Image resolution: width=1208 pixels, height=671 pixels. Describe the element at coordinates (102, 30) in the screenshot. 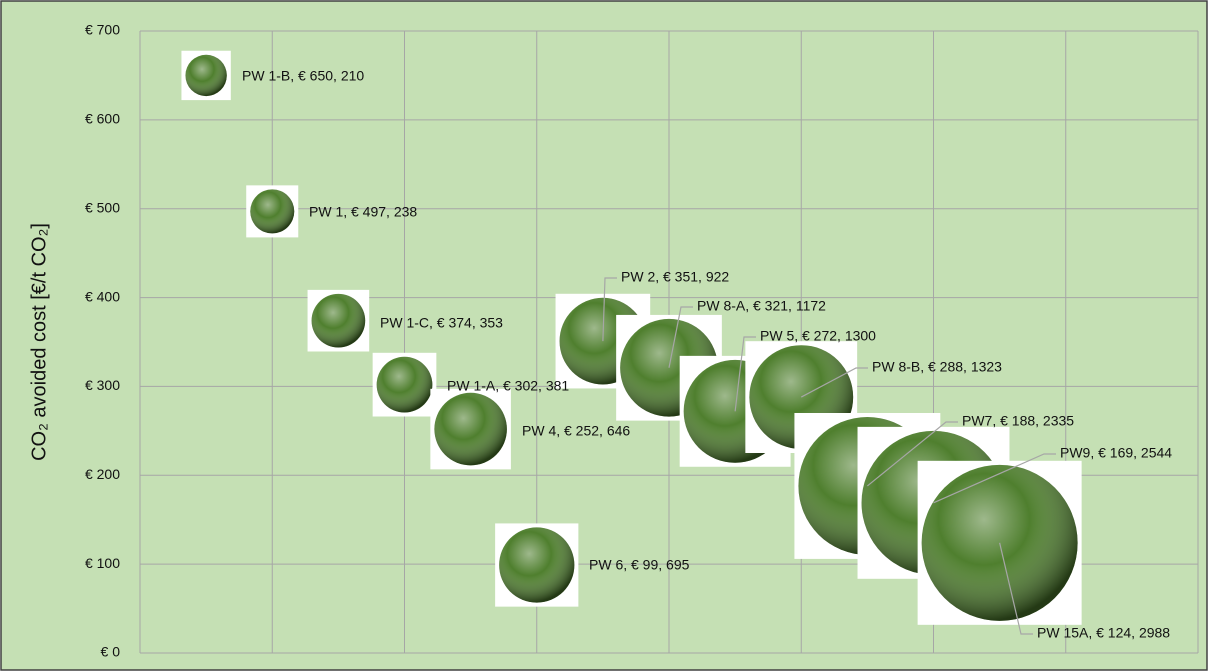

I see `y-tick-label: € 700` at that location.